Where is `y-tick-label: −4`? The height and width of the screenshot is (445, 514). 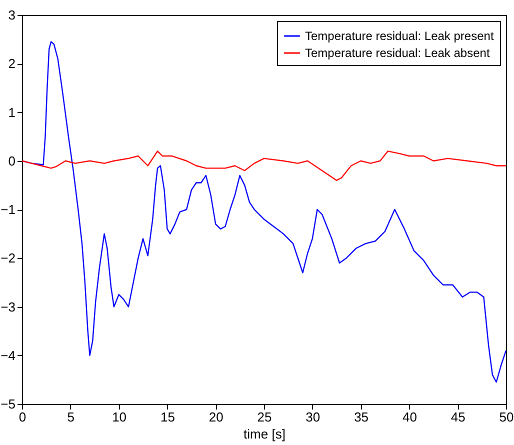
y-tick-label: −4 is located at coordinates (8, 355).